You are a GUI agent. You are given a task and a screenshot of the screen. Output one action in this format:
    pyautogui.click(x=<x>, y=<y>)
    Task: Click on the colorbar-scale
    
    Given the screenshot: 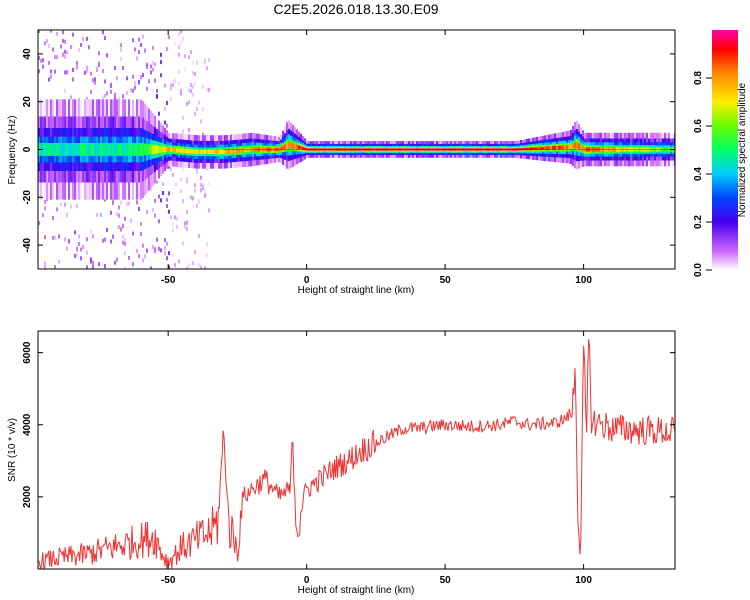 What is the action you would take?
    pyautogui.click(x=725, y=150)
    